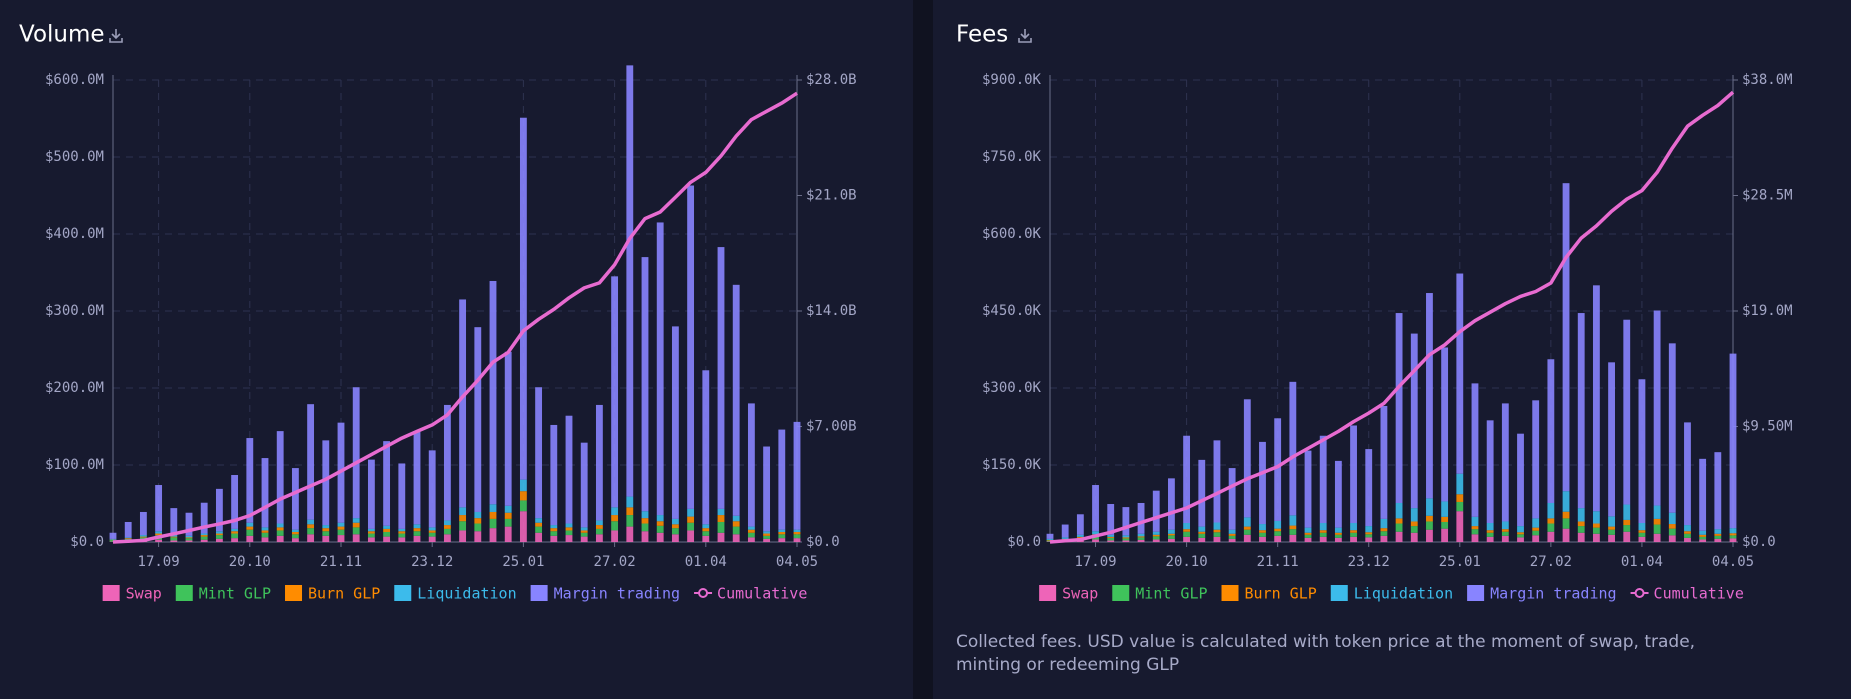 This screenshot has height=699, width=1851. What do you see at coordinates (831, 80) in the screenshot?
I see `y2-tick-label: $28.0B` at bounding box center [831, 80].